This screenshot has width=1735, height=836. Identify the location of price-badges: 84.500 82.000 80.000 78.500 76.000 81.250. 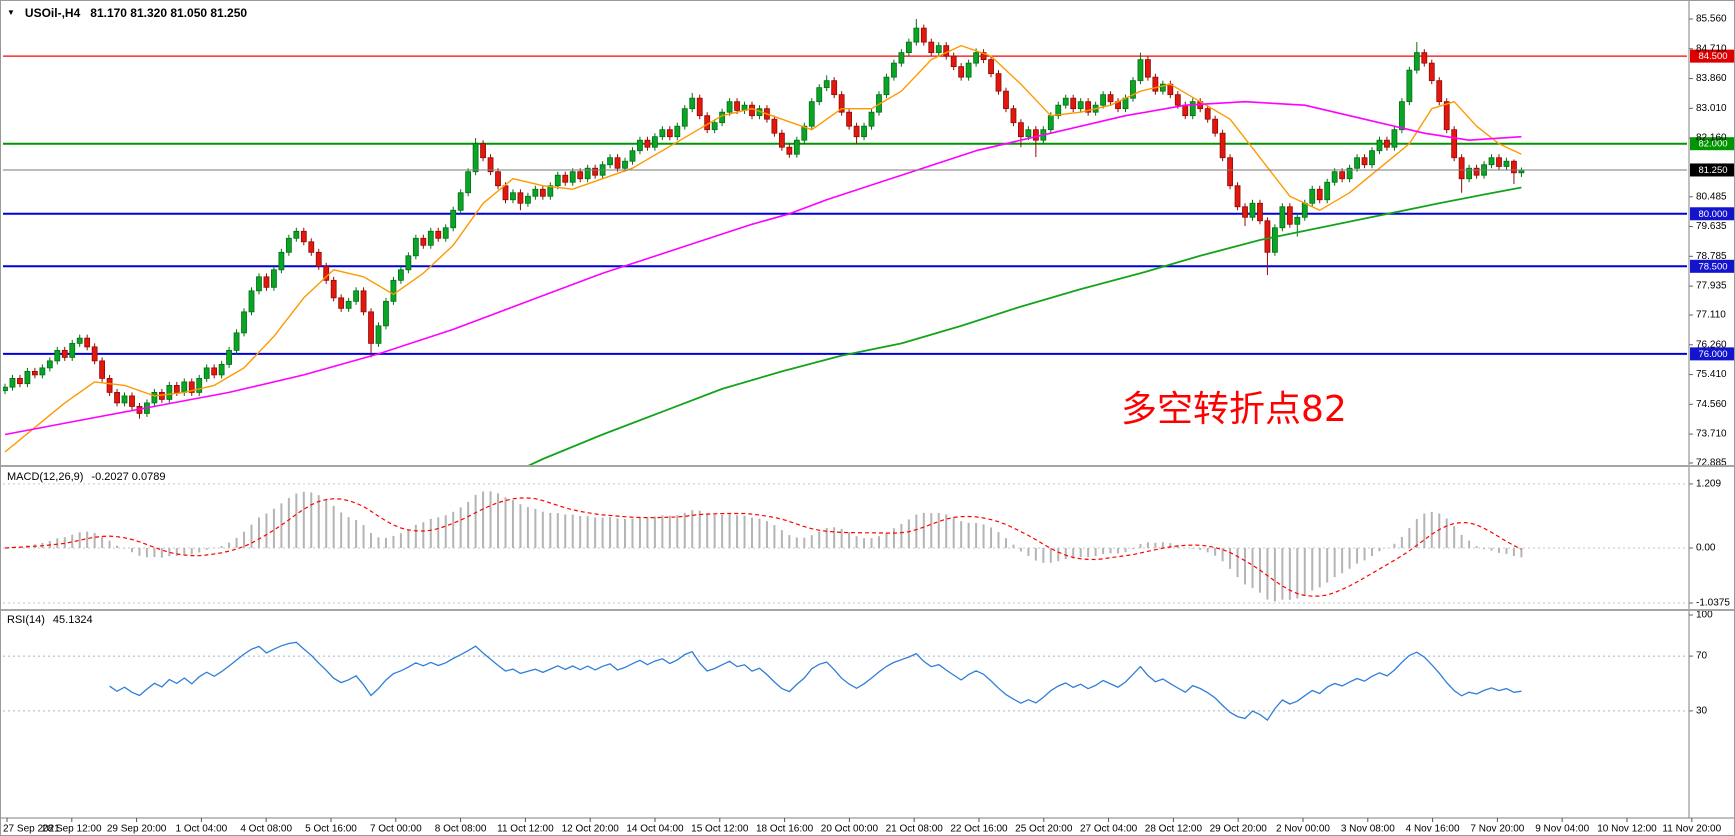
(1712, 205).